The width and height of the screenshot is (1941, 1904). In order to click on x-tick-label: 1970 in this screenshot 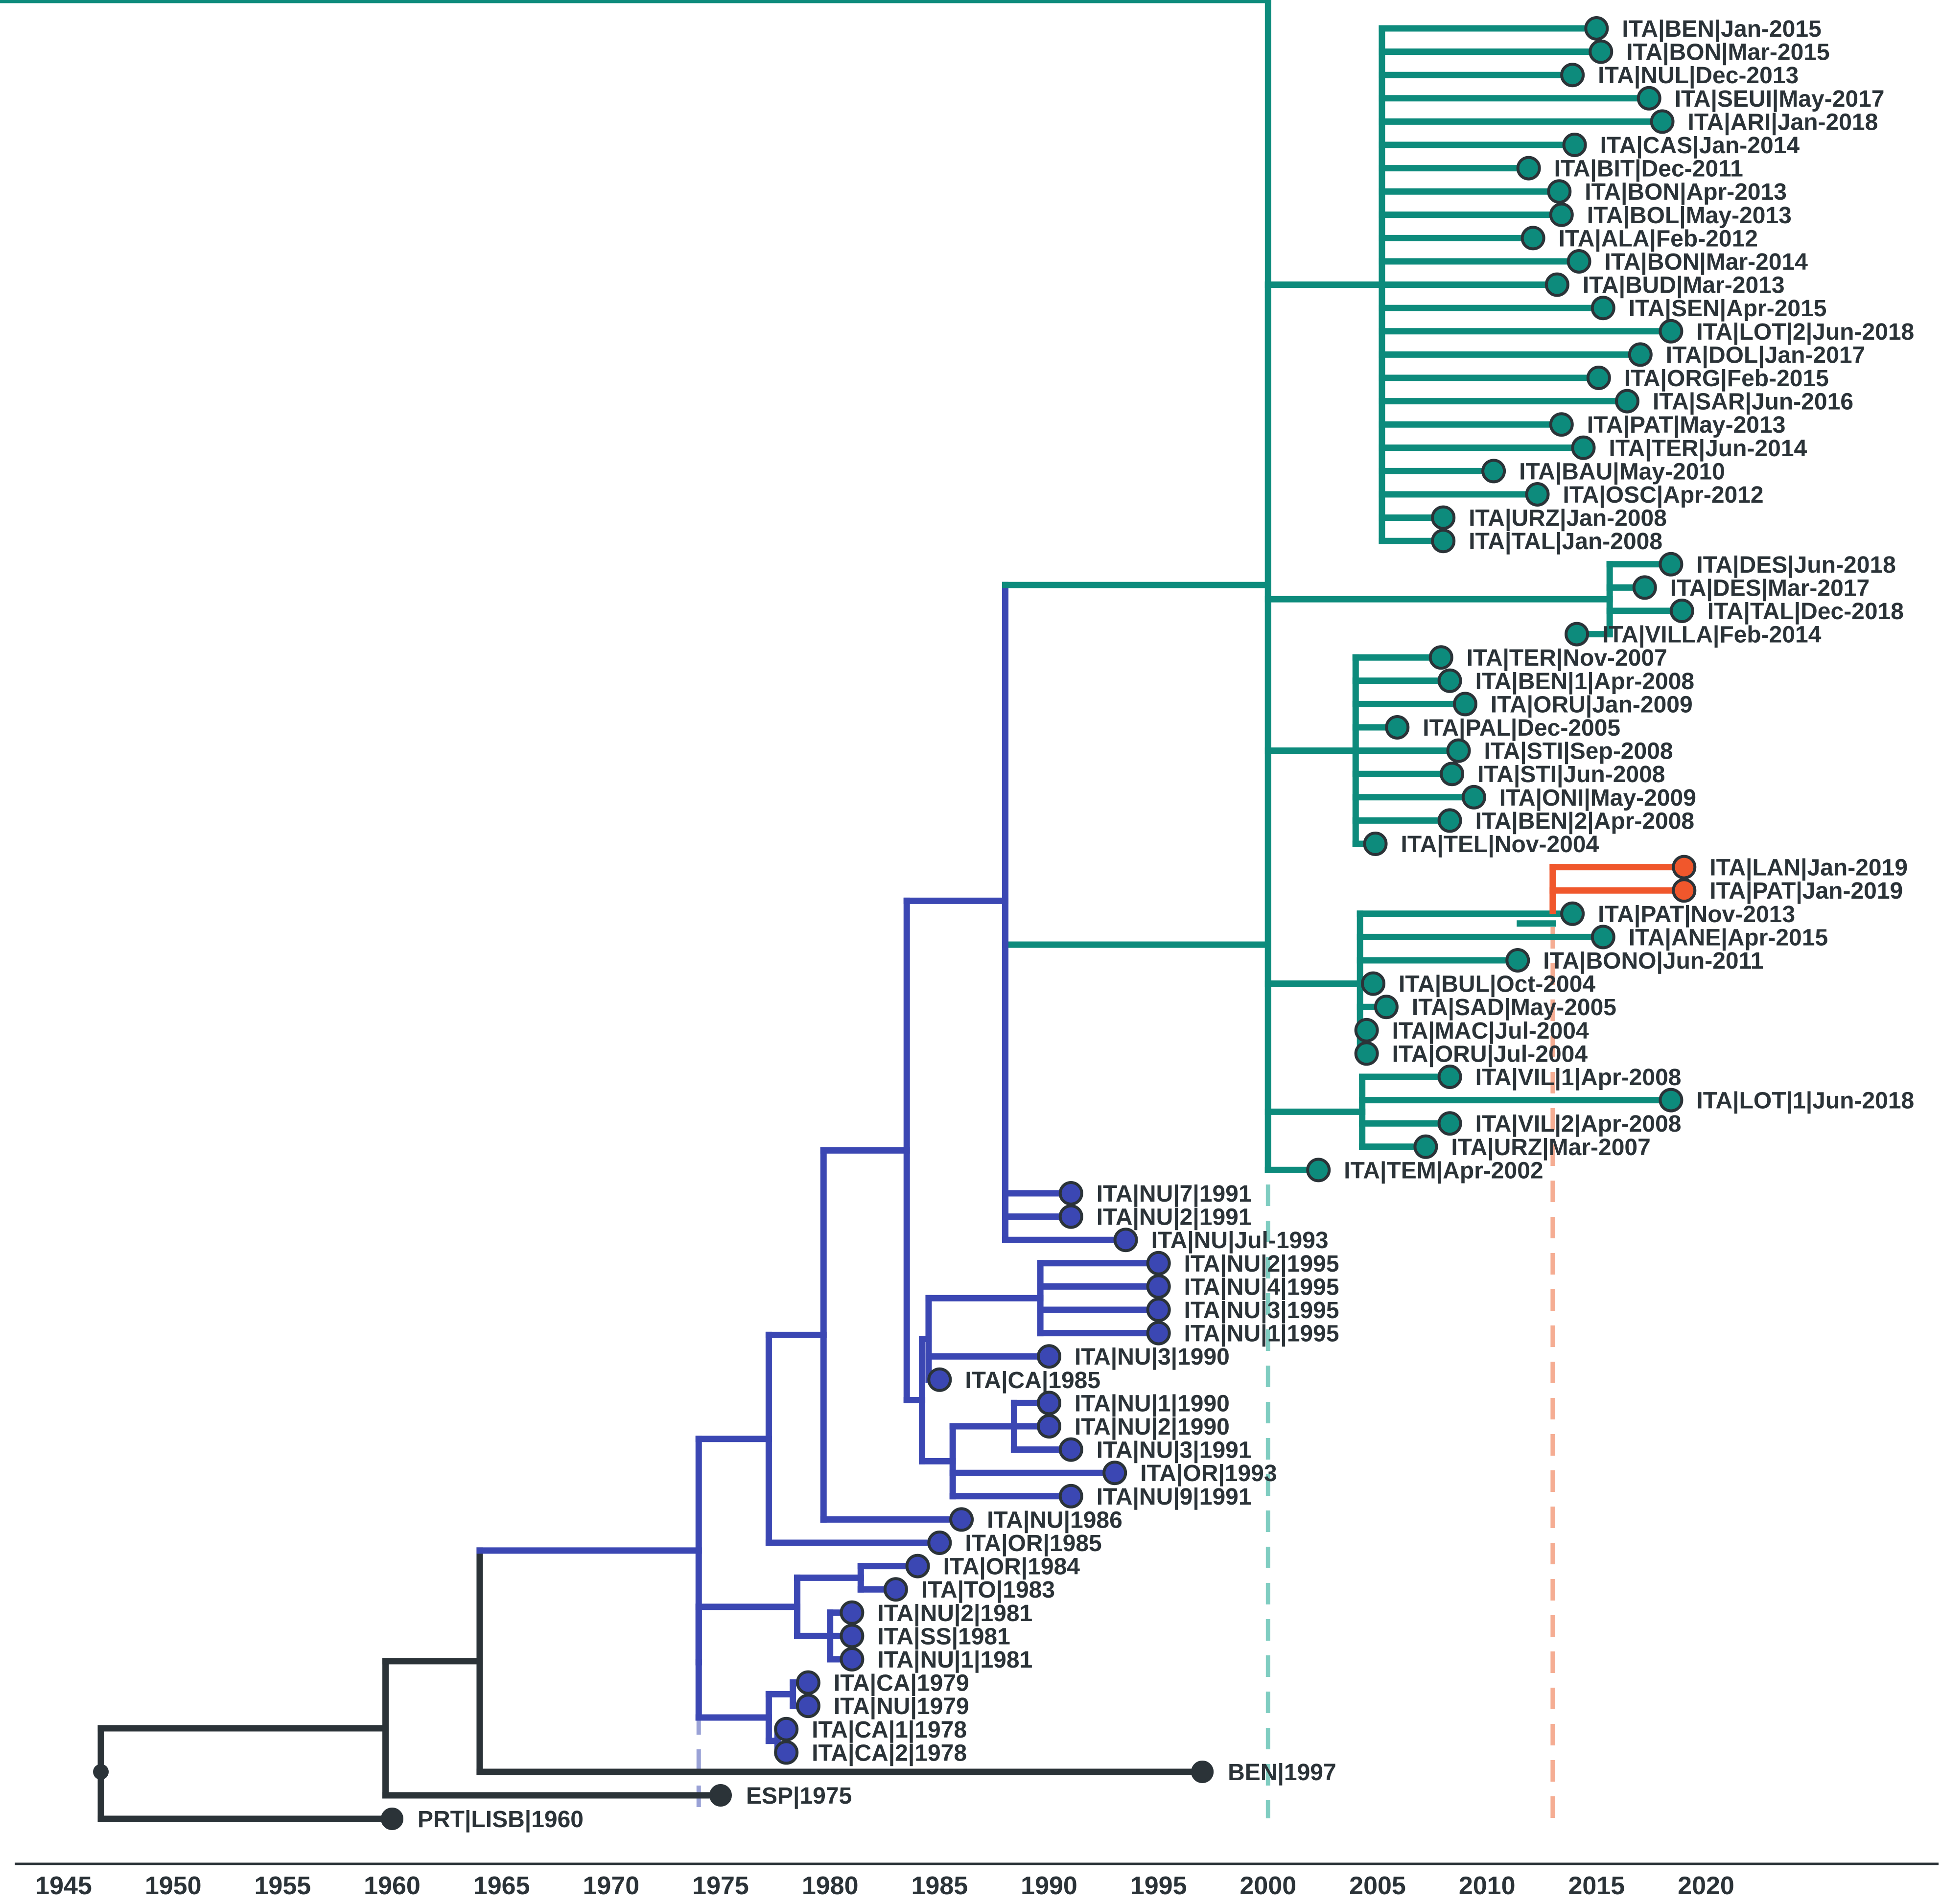, I will do `click(611, 1886)`.